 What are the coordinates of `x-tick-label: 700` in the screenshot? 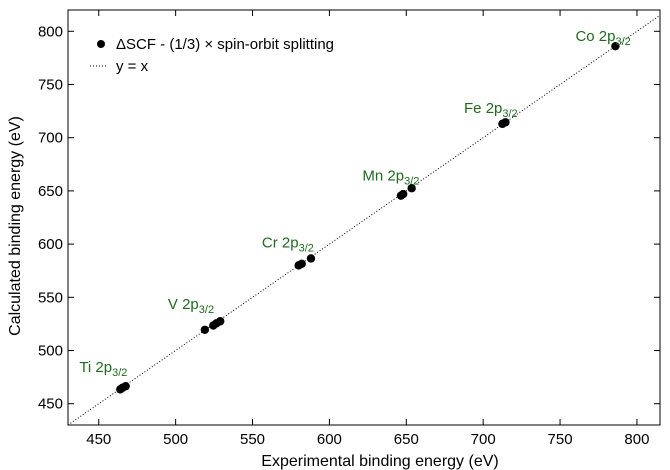 It's located at (483, 439).